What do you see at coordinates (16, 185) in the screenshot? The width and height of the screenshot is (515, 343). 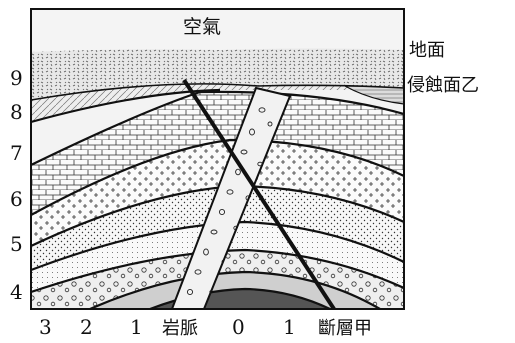 I see `left-layer-numbers: 9 8 7 6 5 4` at bounding box center [16, 185].